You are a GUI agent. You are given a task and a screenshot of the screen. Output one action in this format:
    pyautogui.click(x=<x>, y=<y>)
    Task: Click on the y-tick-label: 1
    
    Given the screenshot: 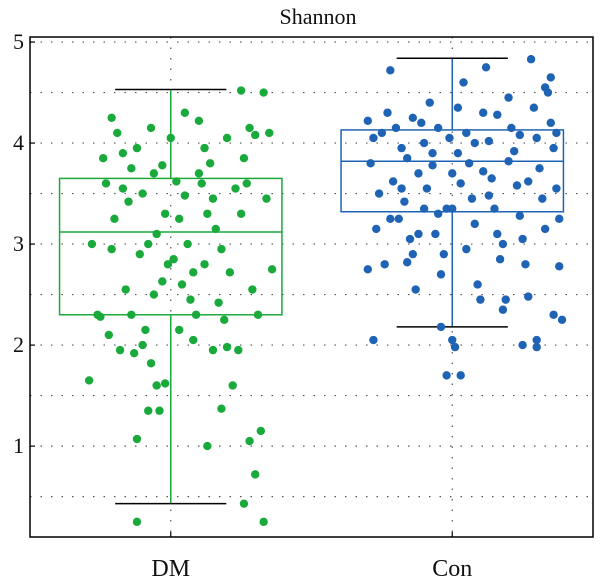 What is the action you would take?
    pyautogui.click(x=18, y=445)
    